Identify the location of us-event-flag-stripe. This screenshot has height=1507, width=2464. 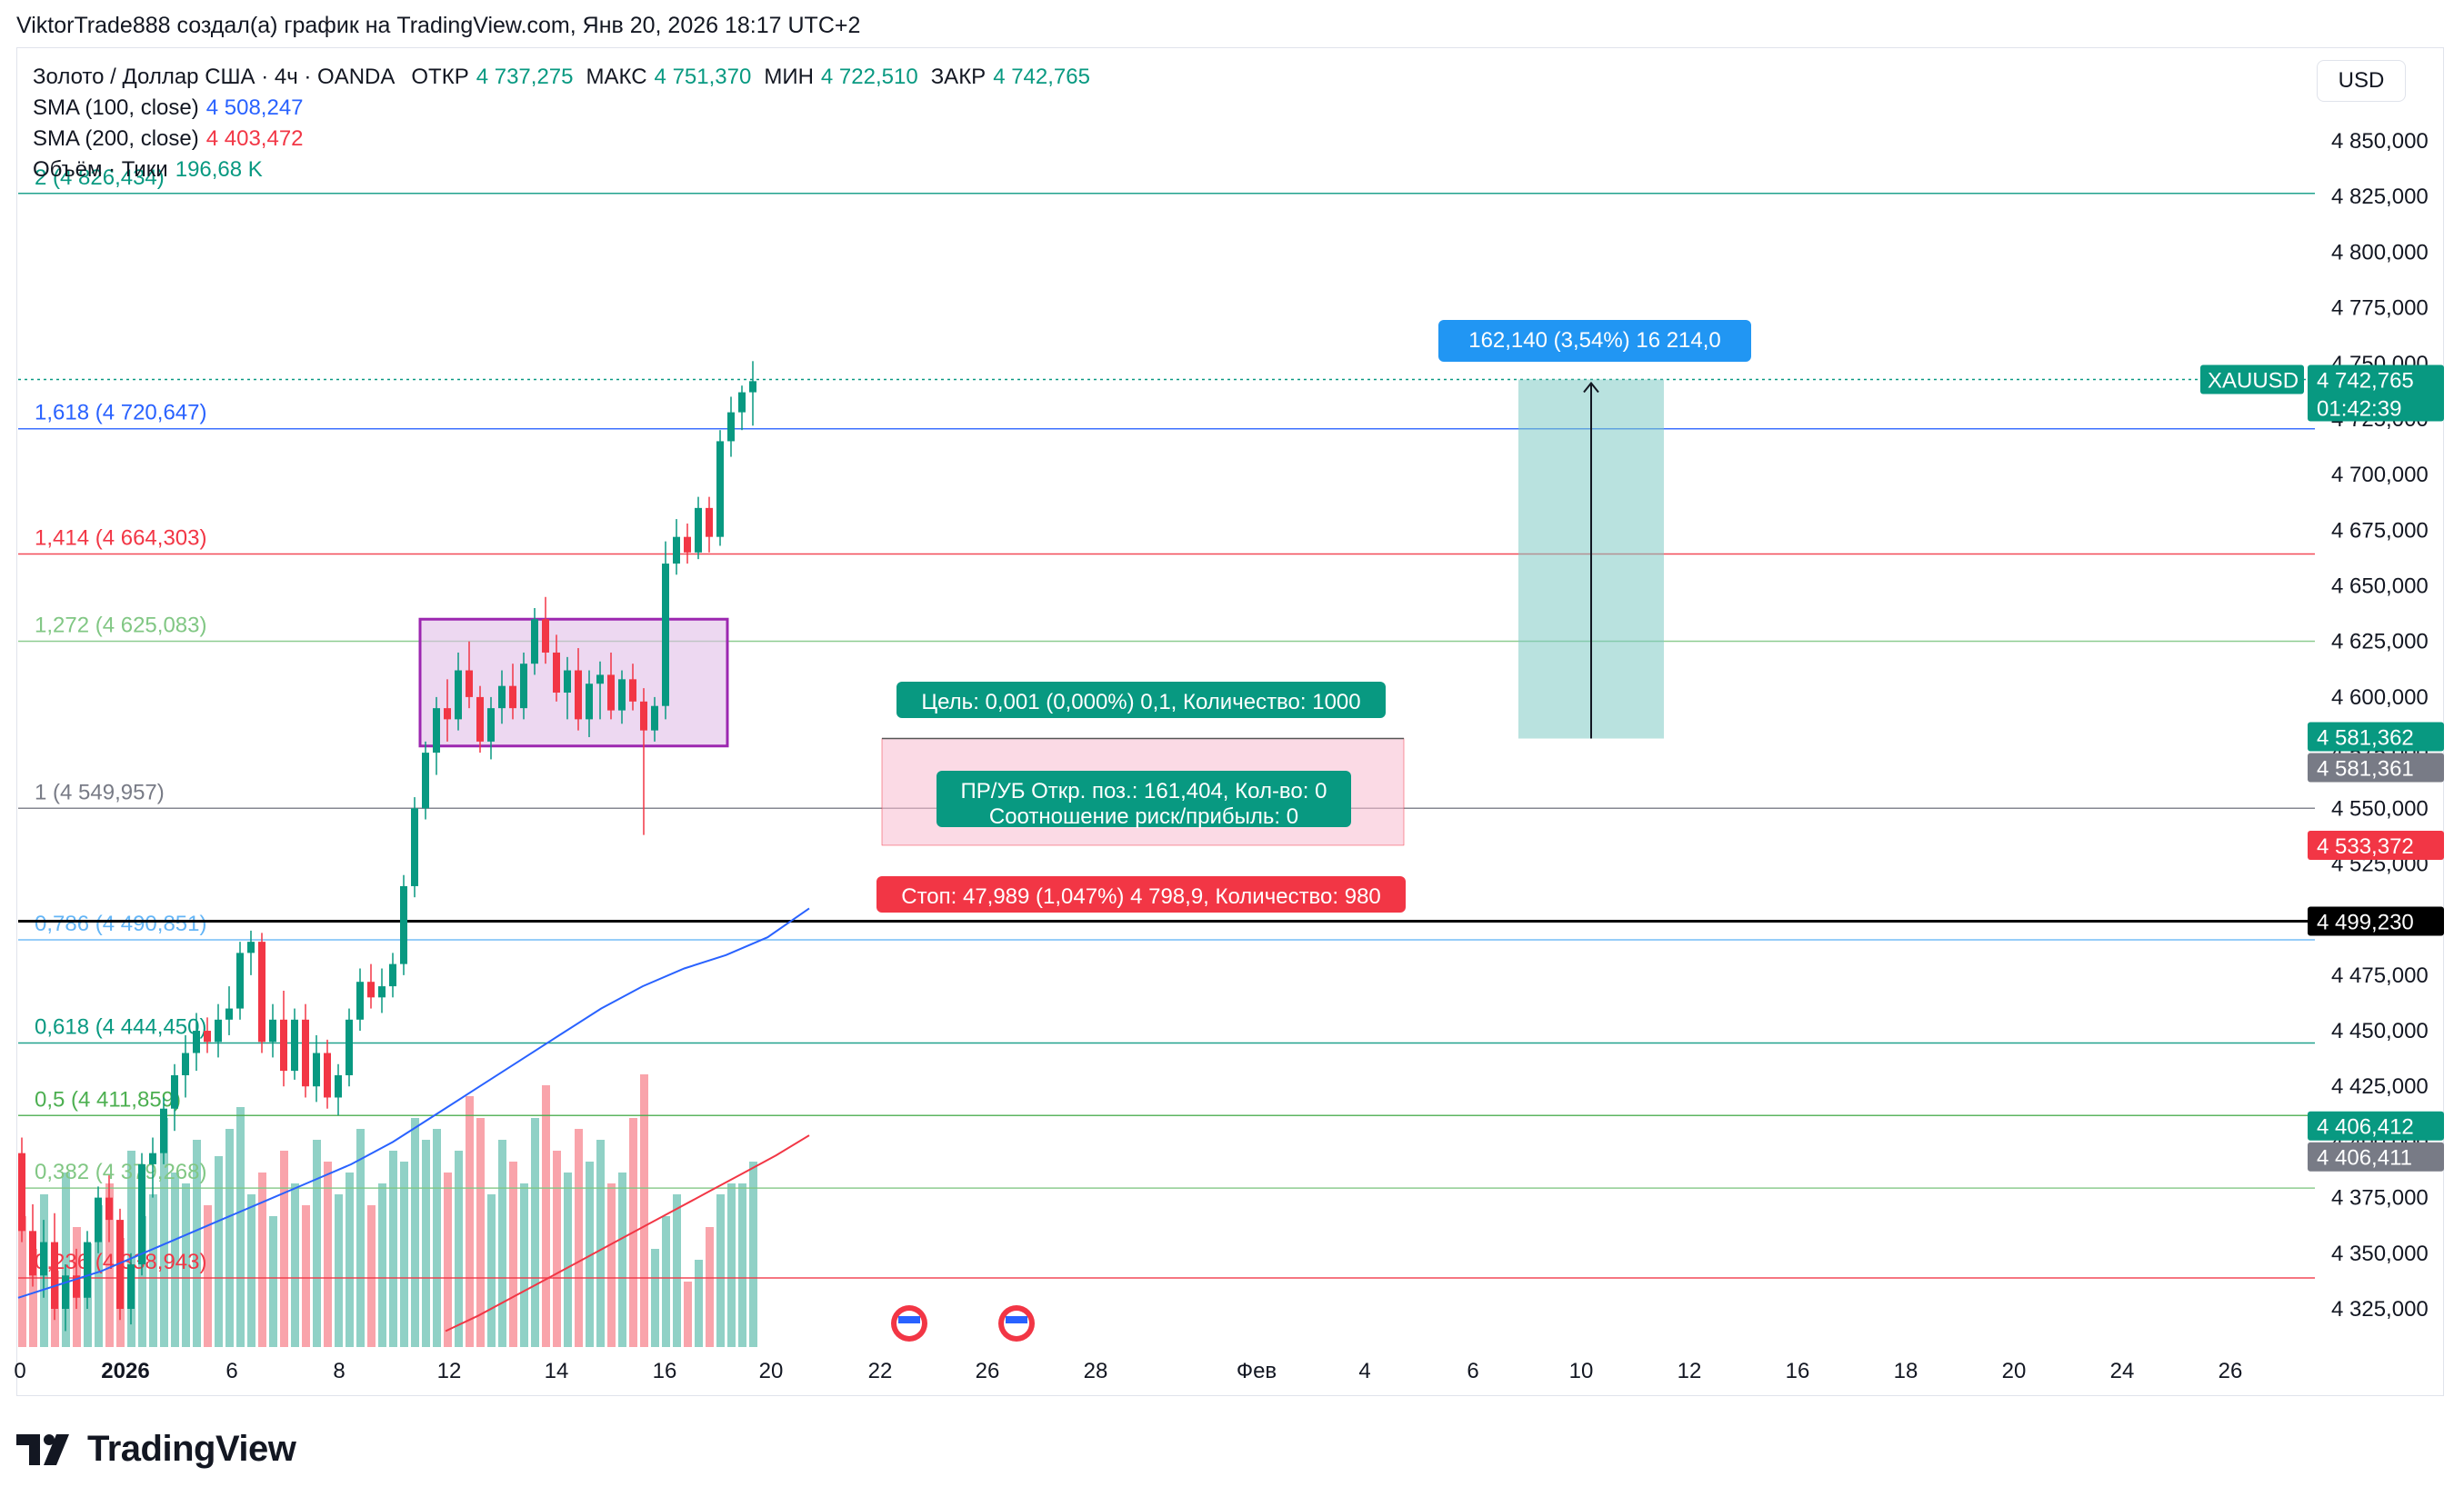
(909, 1319).